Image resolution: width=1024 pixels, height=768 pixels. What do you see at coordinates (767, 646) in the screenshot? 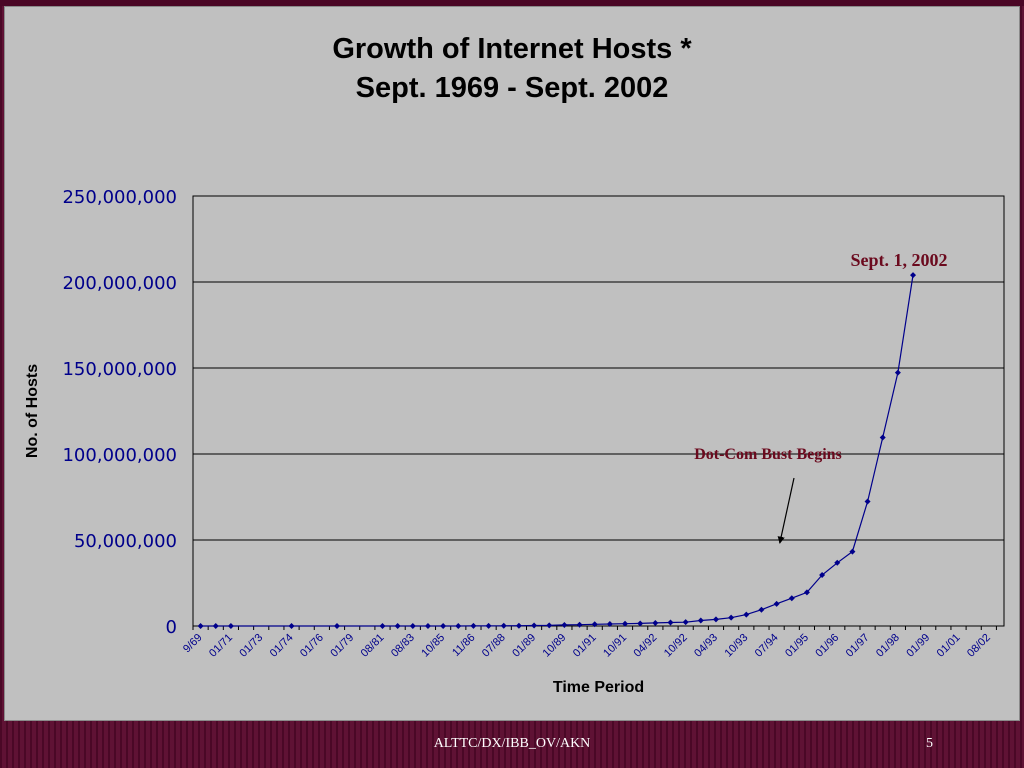
I see `x-tick-label: 07/94` at bounding box center [767, 646].